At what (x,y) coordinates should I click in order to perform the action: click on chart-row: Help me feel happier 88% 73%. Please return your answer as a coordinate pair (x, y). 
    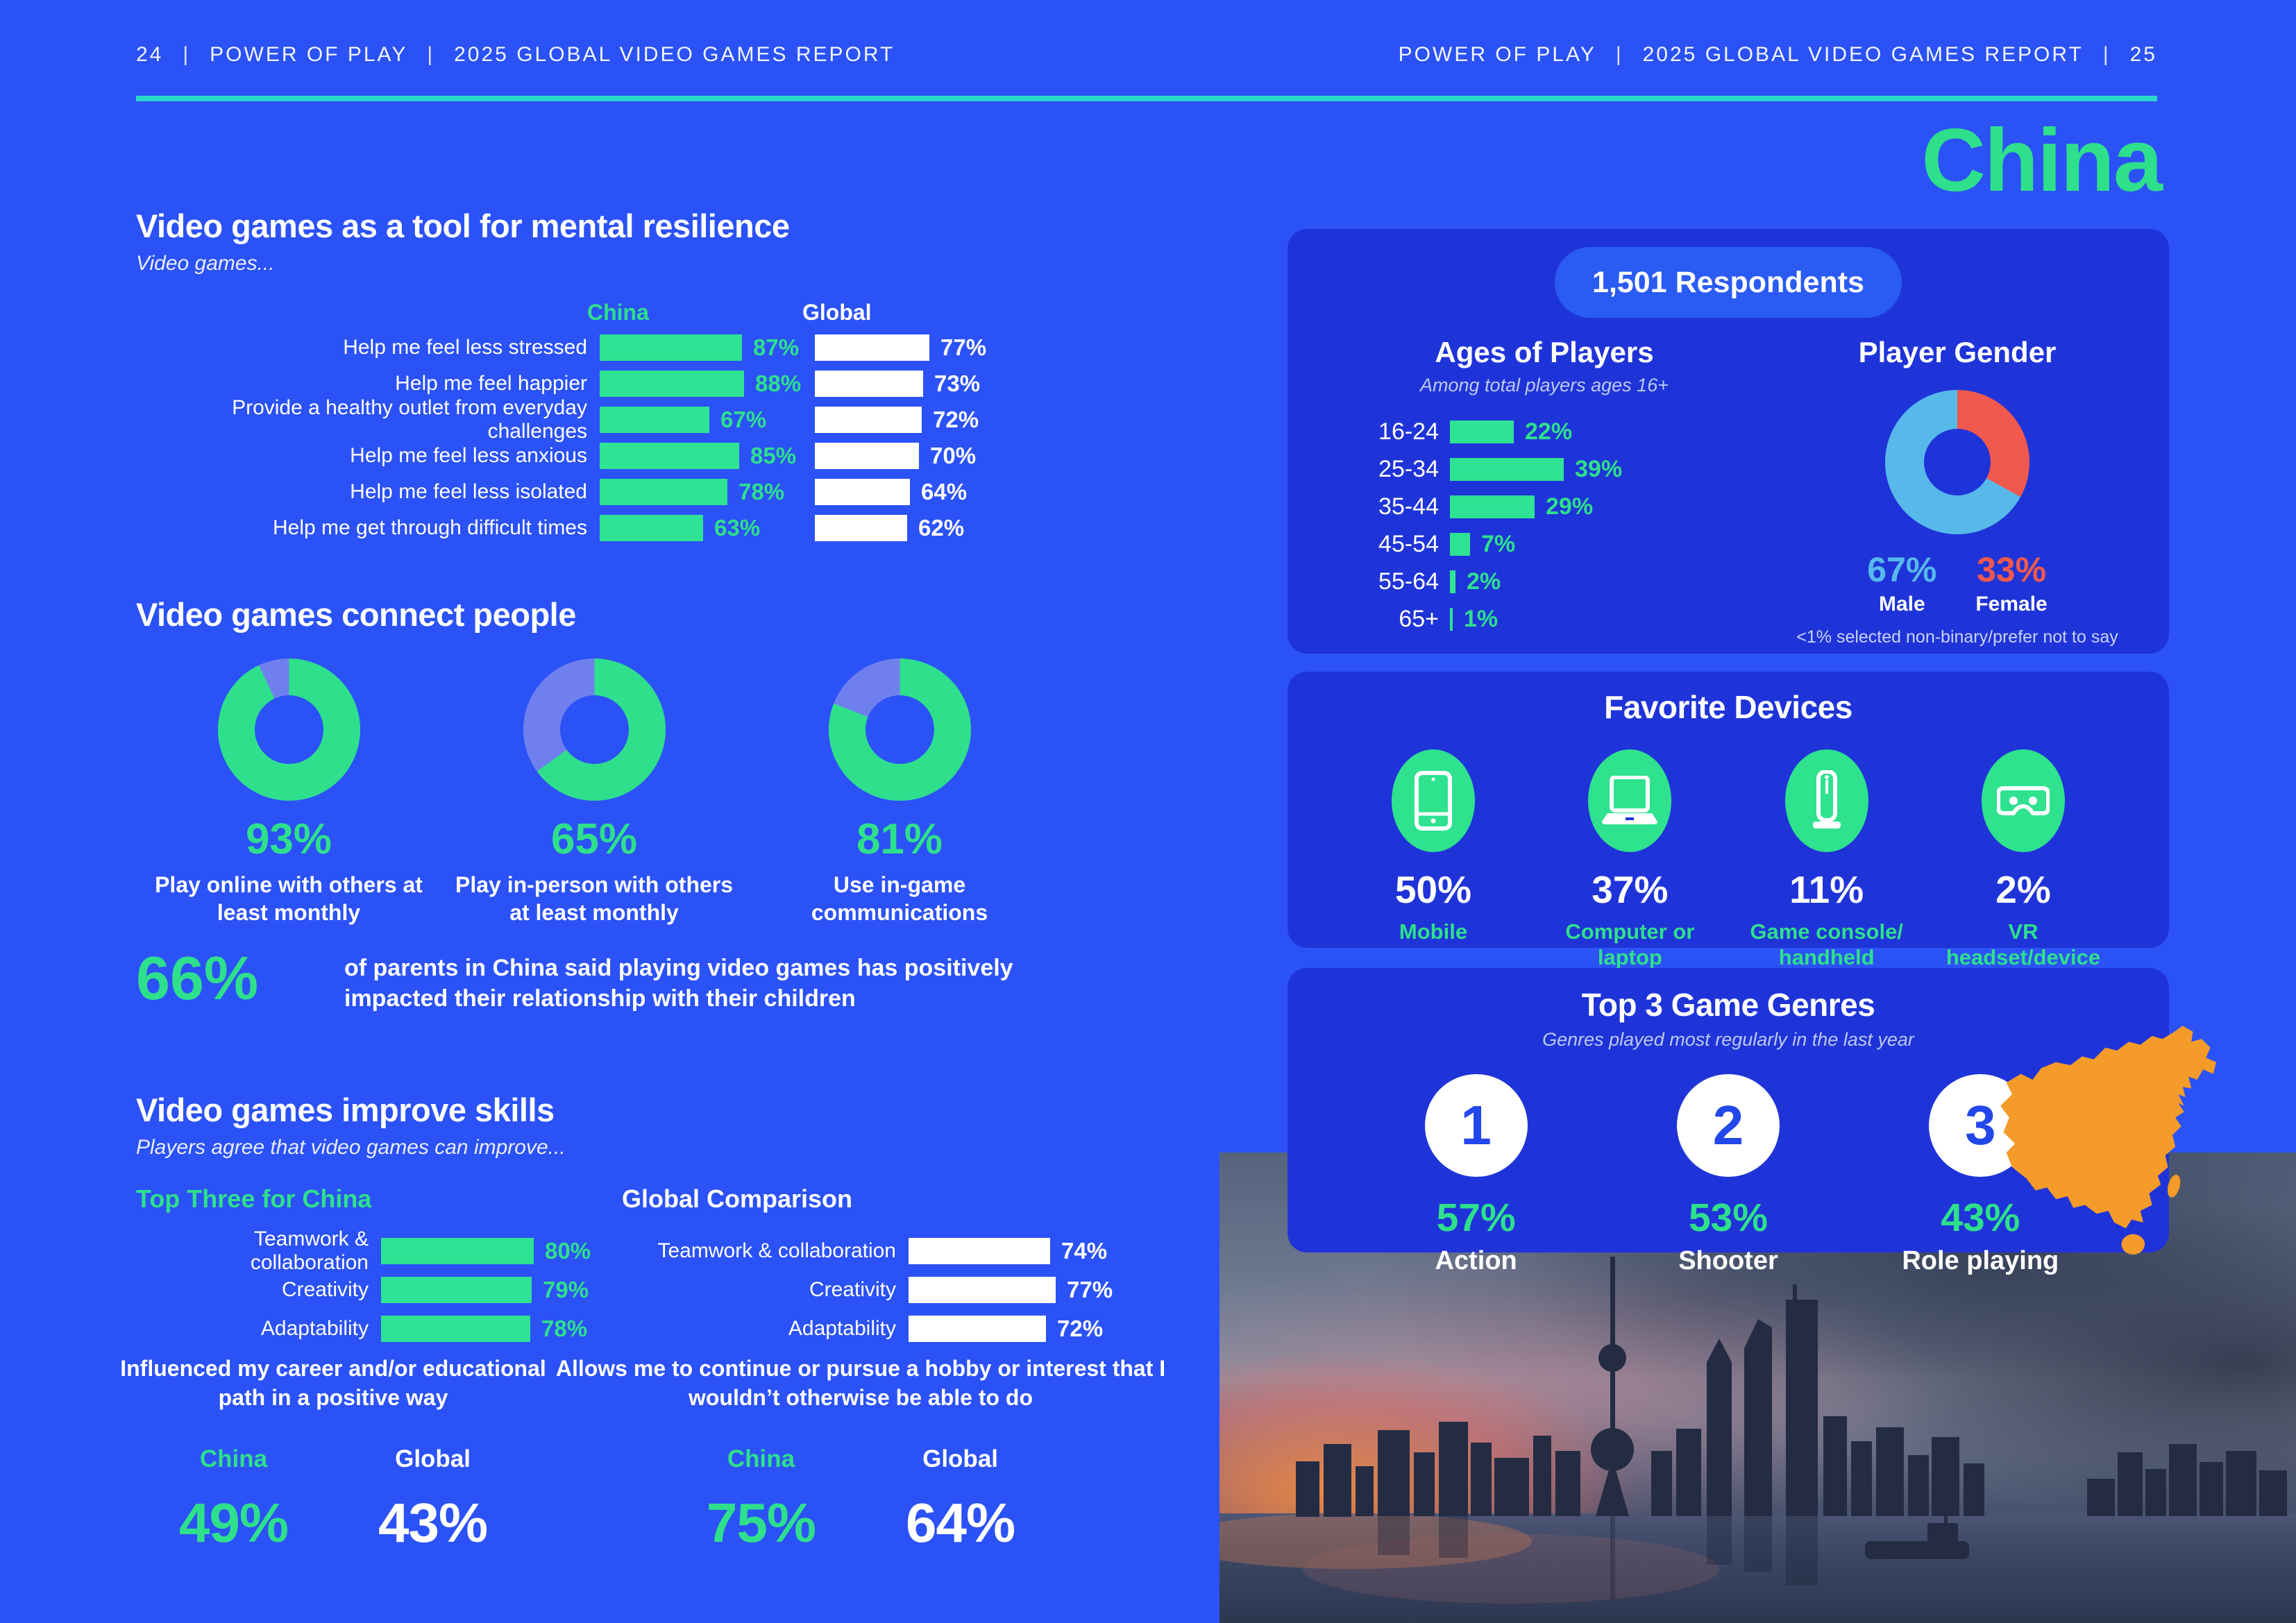
    Looking at the image, I should click on (656, 384).